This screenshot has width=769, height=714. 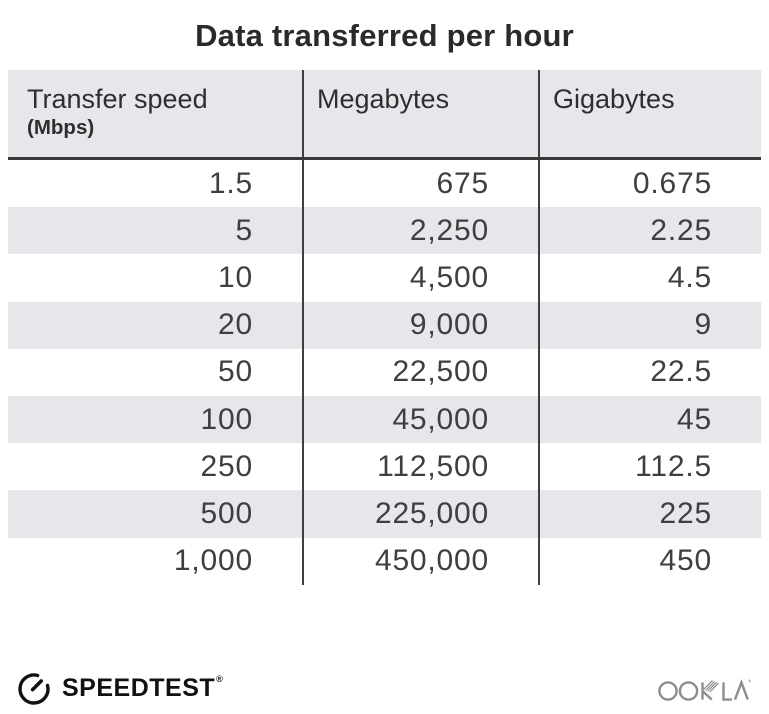 What do you see at coordinates (704, 689) in the screenshot?
I see `ookla-logo` at bounding box center [704, 689].